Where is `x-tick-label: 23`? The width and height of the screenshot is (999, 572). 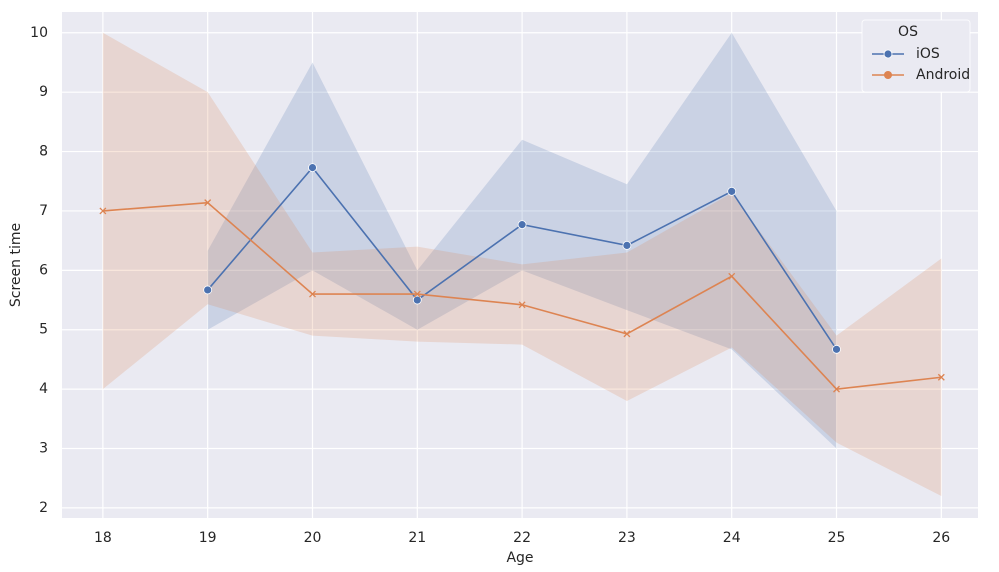
x-tick-label: 23 is located at coordinates (627, 538).